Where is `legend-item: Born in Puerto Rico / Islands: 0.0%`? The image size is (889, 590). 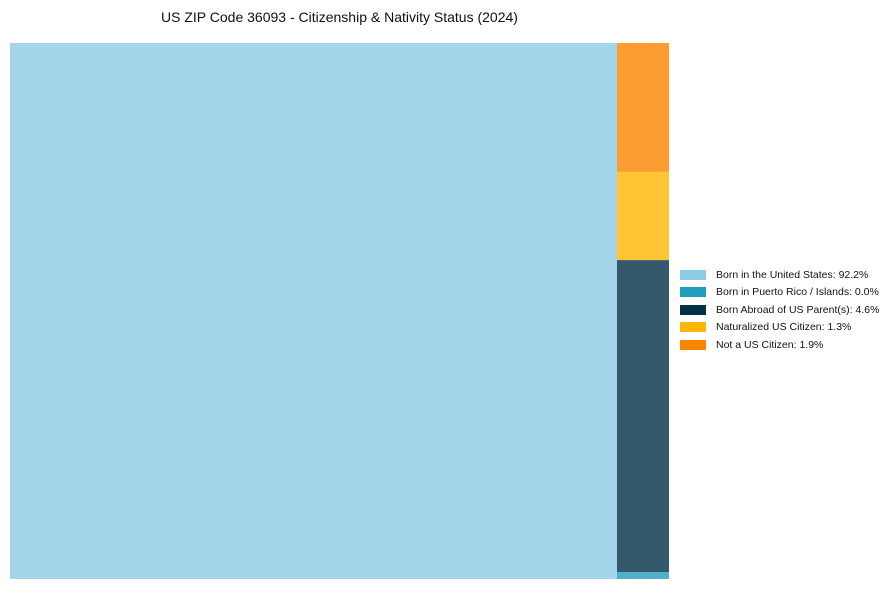 legend-item: Born in Puerto Rico / Islands: 0.0% is located at coordinates (779, 293).